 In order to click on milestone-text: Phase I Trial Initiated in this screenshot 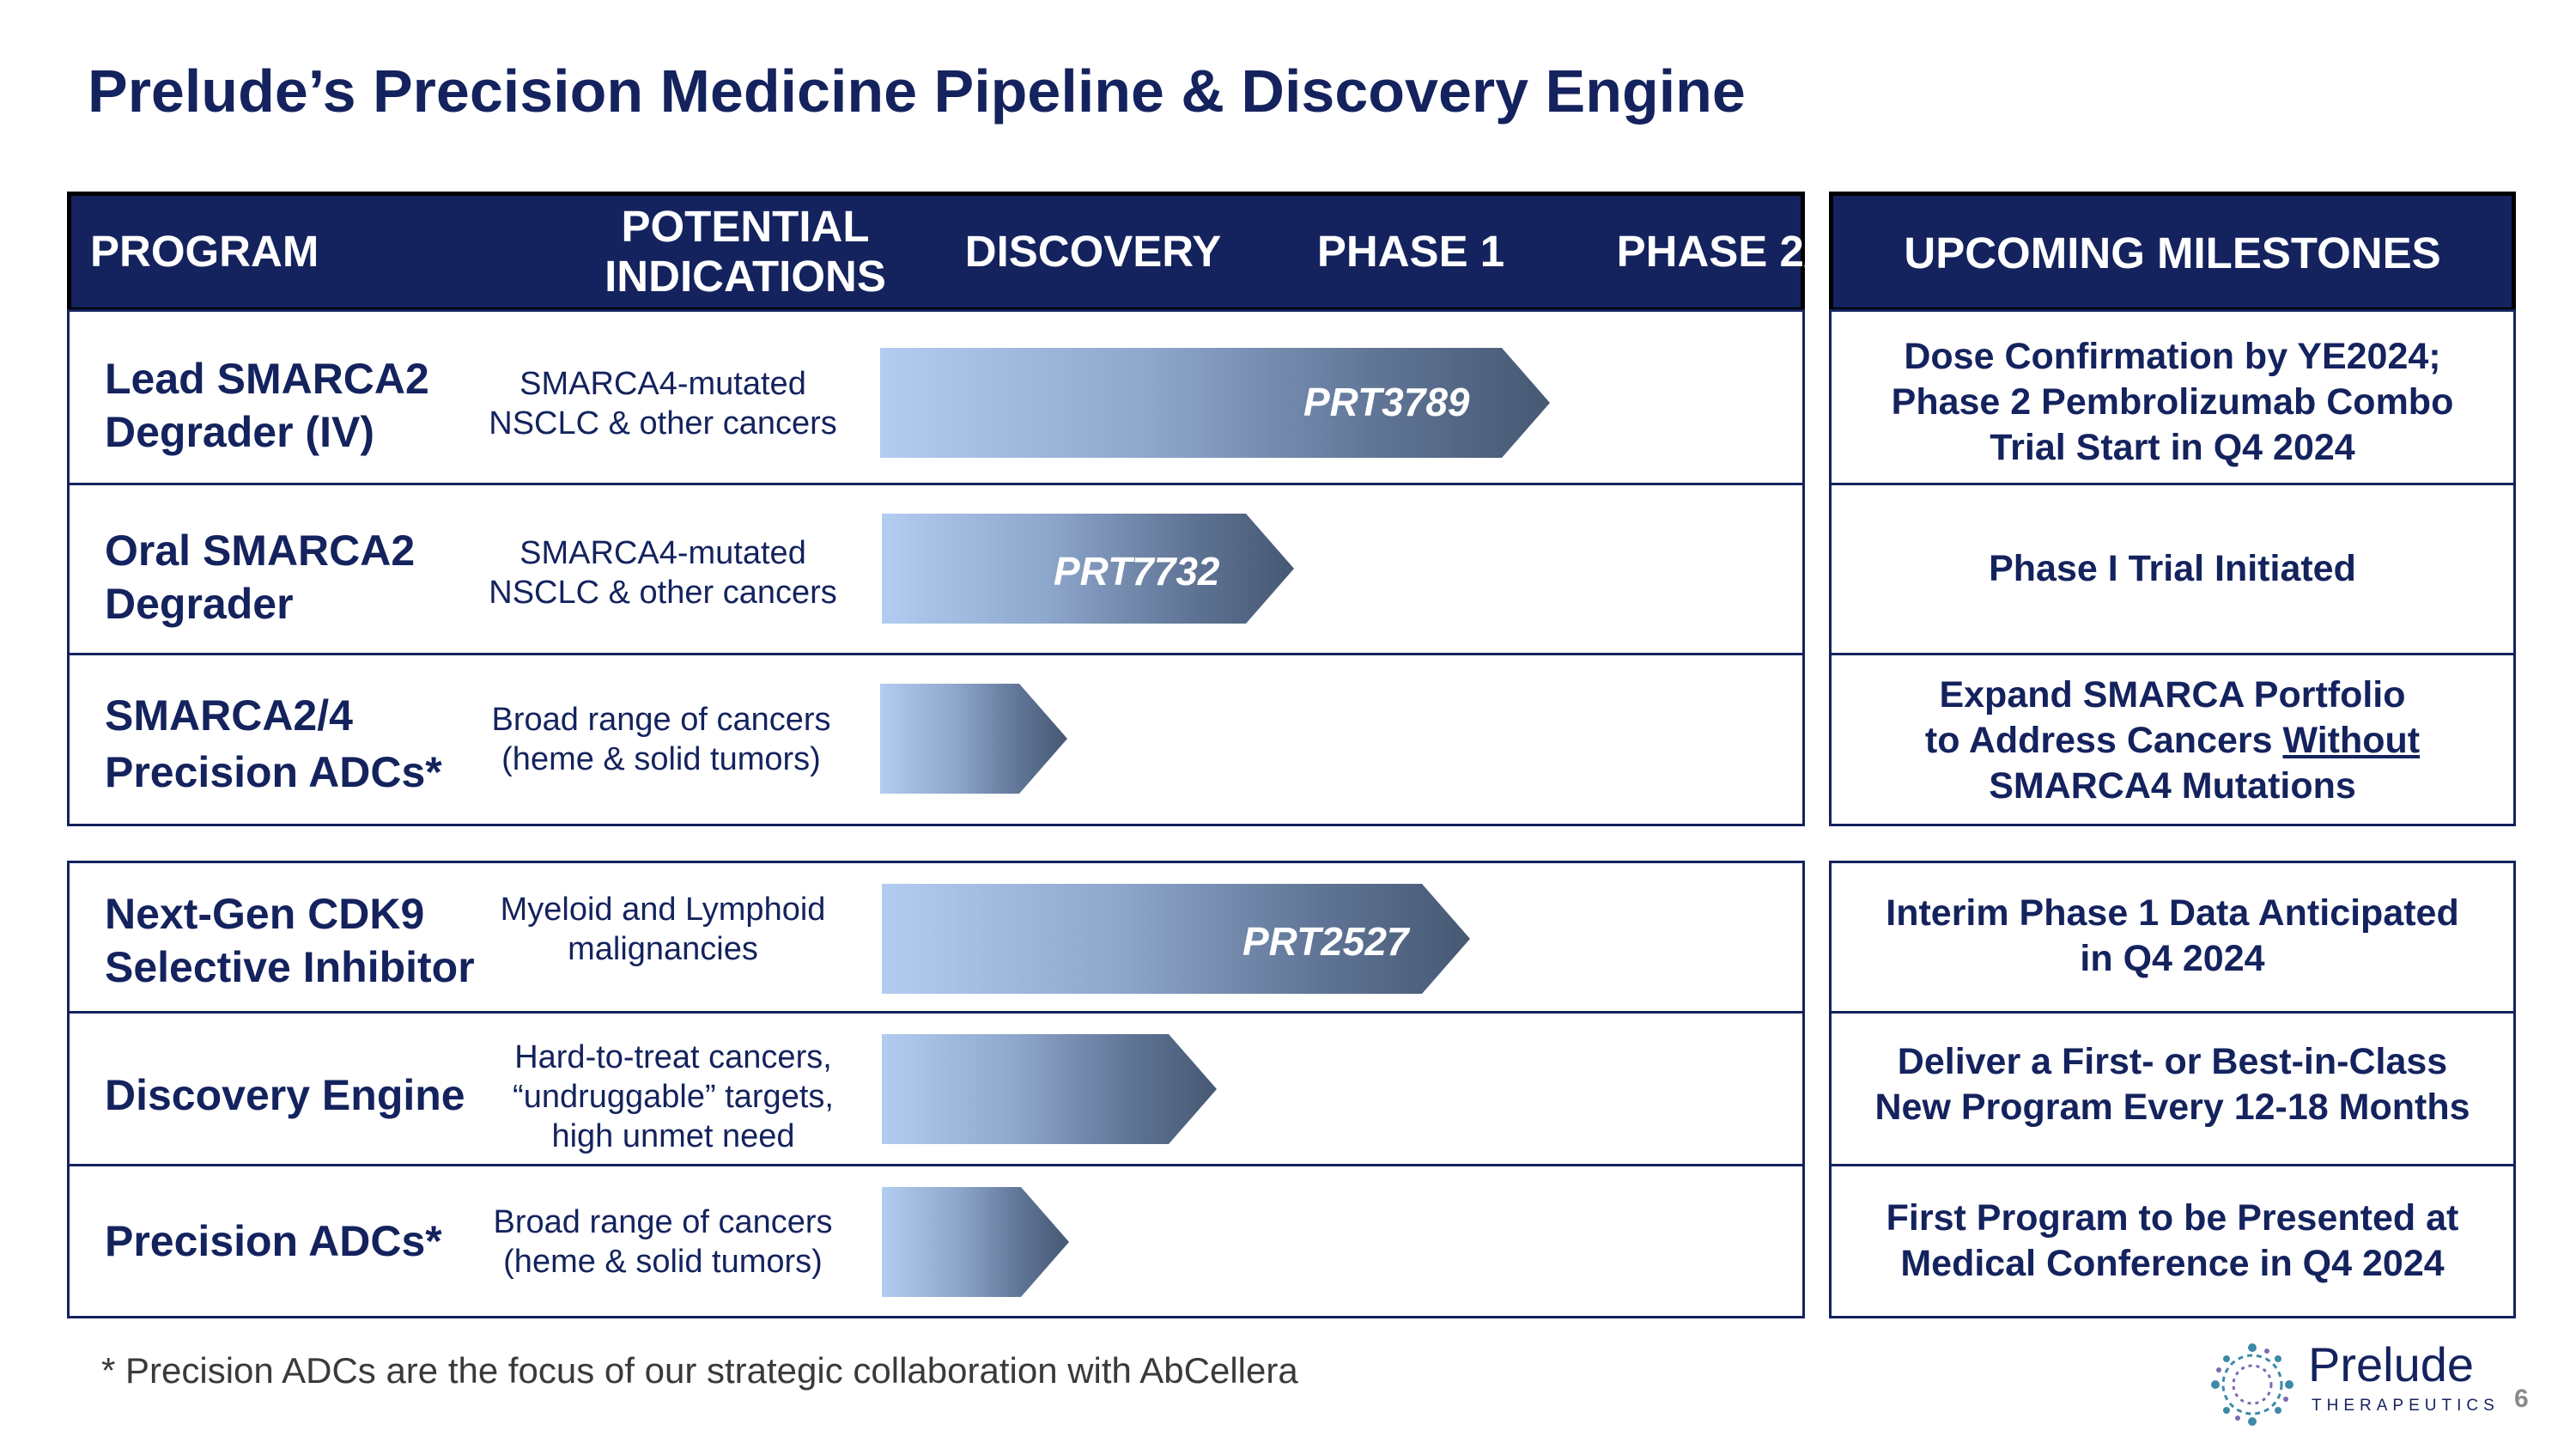, I will do `click(2172, 568)`.